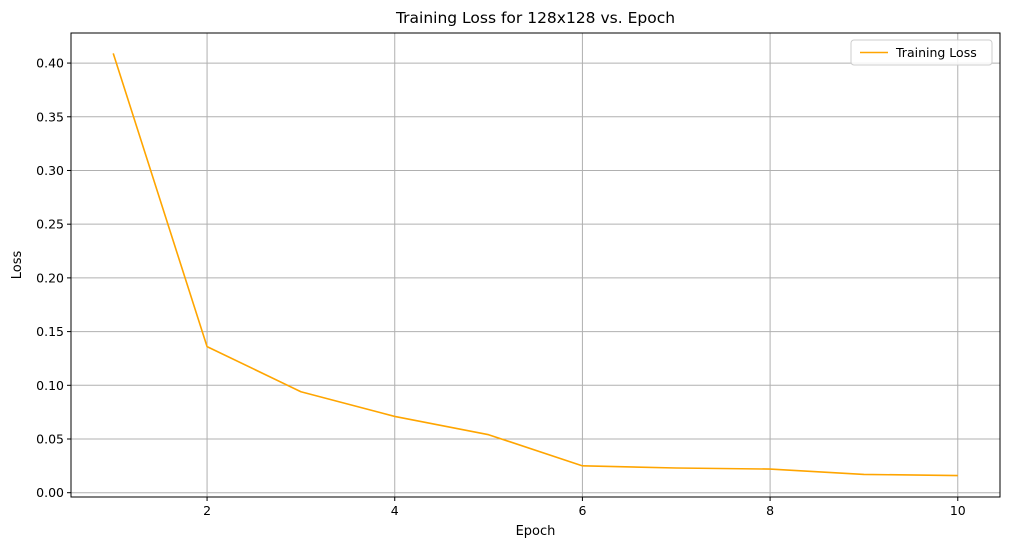  What do you see at coordinates (50, 492) in the screenshot?
I see `y-tick-label: 0.00` at bounding box center [50, 492].